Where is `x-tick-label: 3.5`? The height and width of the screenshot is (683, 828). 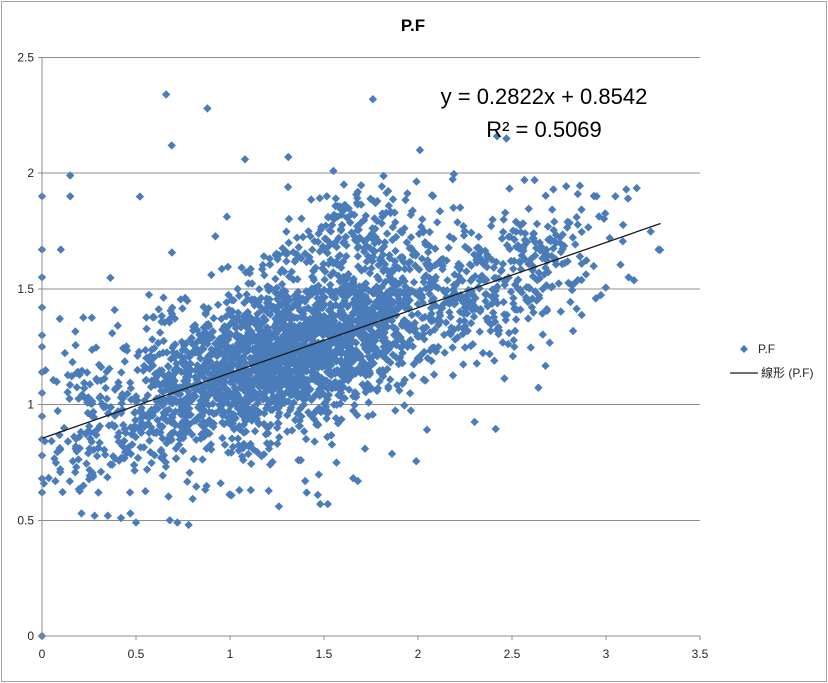
x-tick-label: 3.5 is located at coordinates (700, 654).